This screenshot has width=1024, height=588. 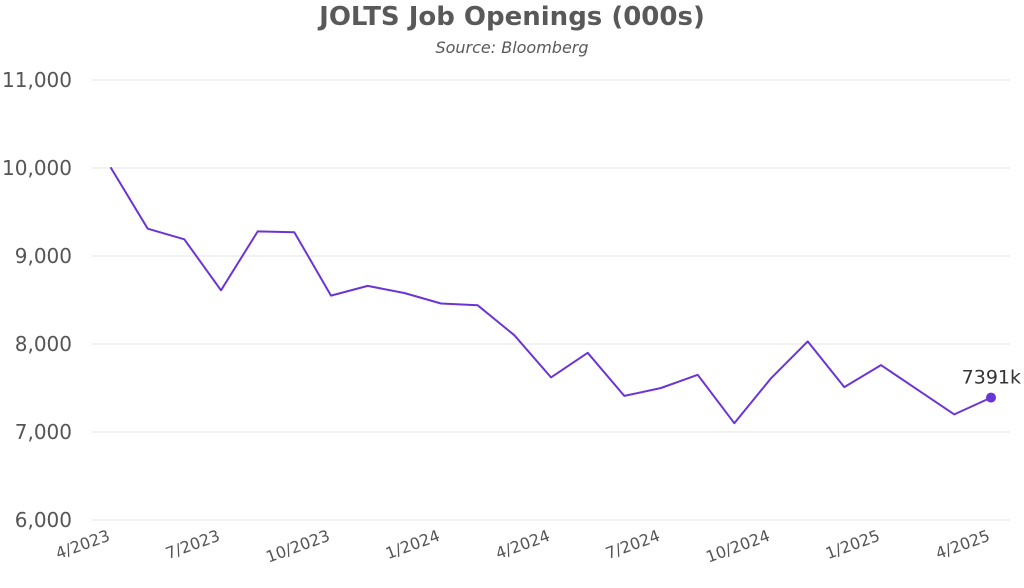 I want to click on x-tick-label: 10/2024, so click(x=737, y=546).